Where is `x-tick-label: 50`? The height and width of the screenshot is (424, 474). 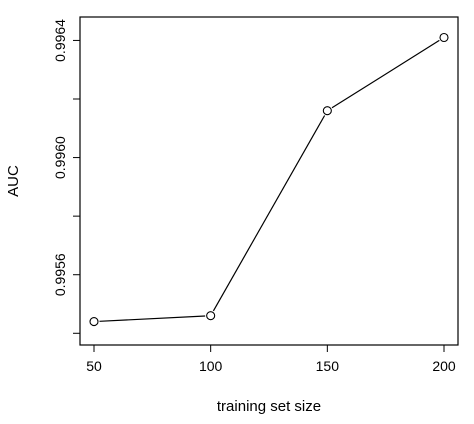 x-tick-label: 50 is located at coordinates (94, 366).